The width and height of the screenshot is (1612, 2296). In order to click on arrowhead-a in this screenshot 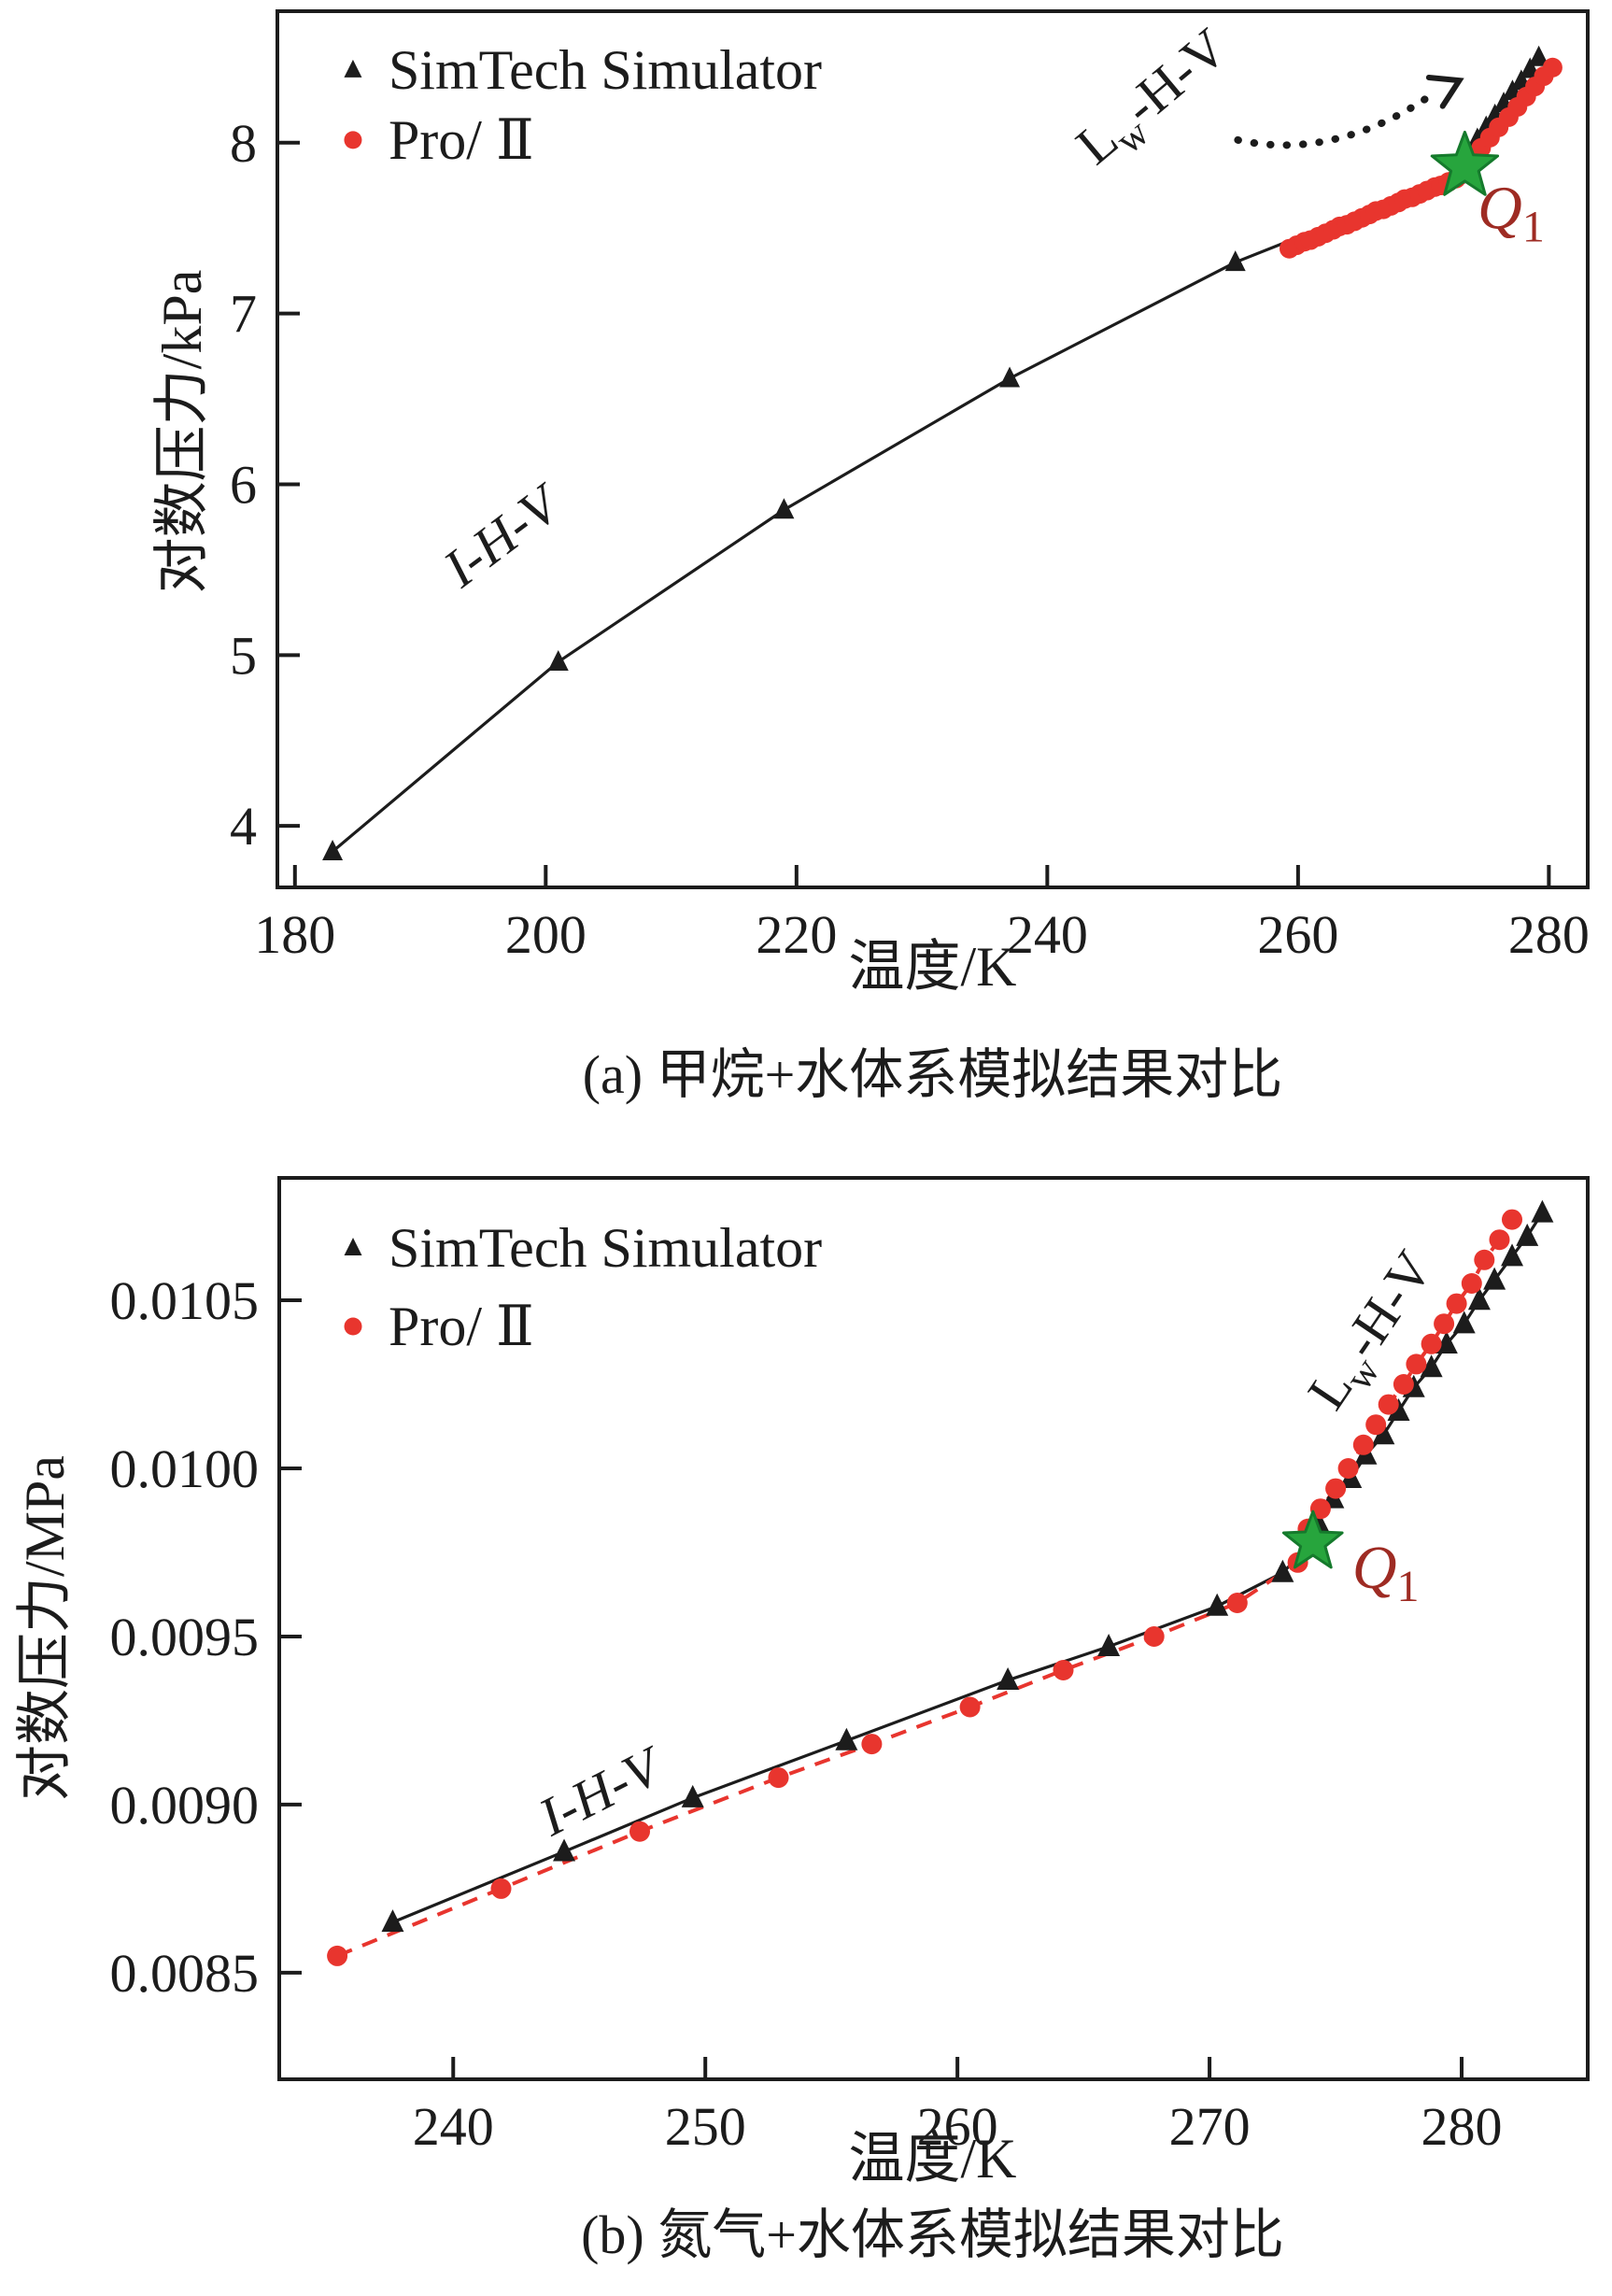, I will do `click(1444, 92)`.